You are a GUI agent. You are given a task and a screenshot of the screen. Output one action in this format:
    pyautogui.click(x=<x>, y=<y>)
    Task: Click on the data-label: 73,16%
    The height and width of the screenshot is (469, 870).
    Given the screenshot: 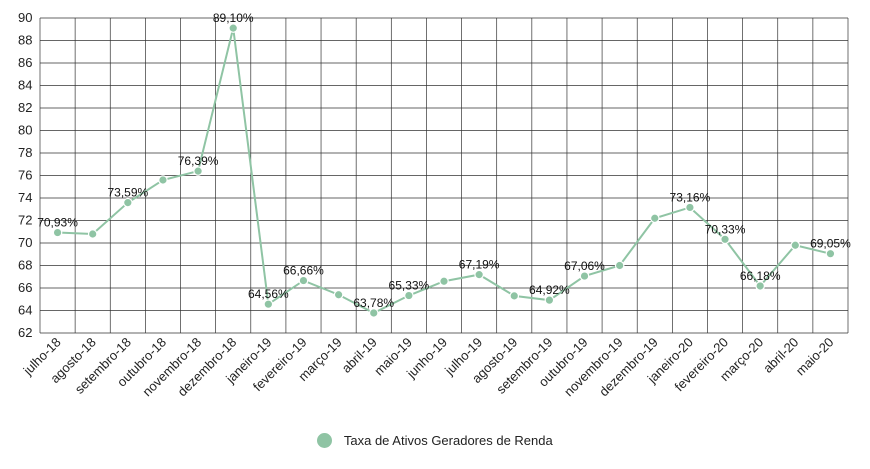 What is the action you would take?
    pyautogui.click(x=690, y=197)
    